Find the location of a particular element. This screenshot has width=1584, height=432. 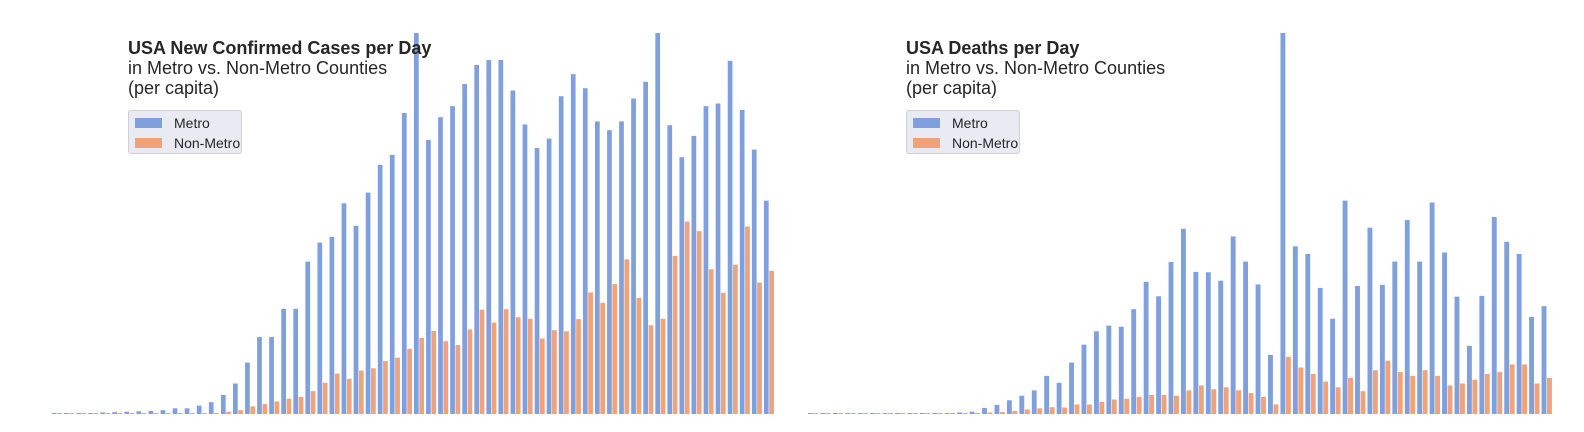

legend-label-metro: Metro is located at coordinates (192, 123).